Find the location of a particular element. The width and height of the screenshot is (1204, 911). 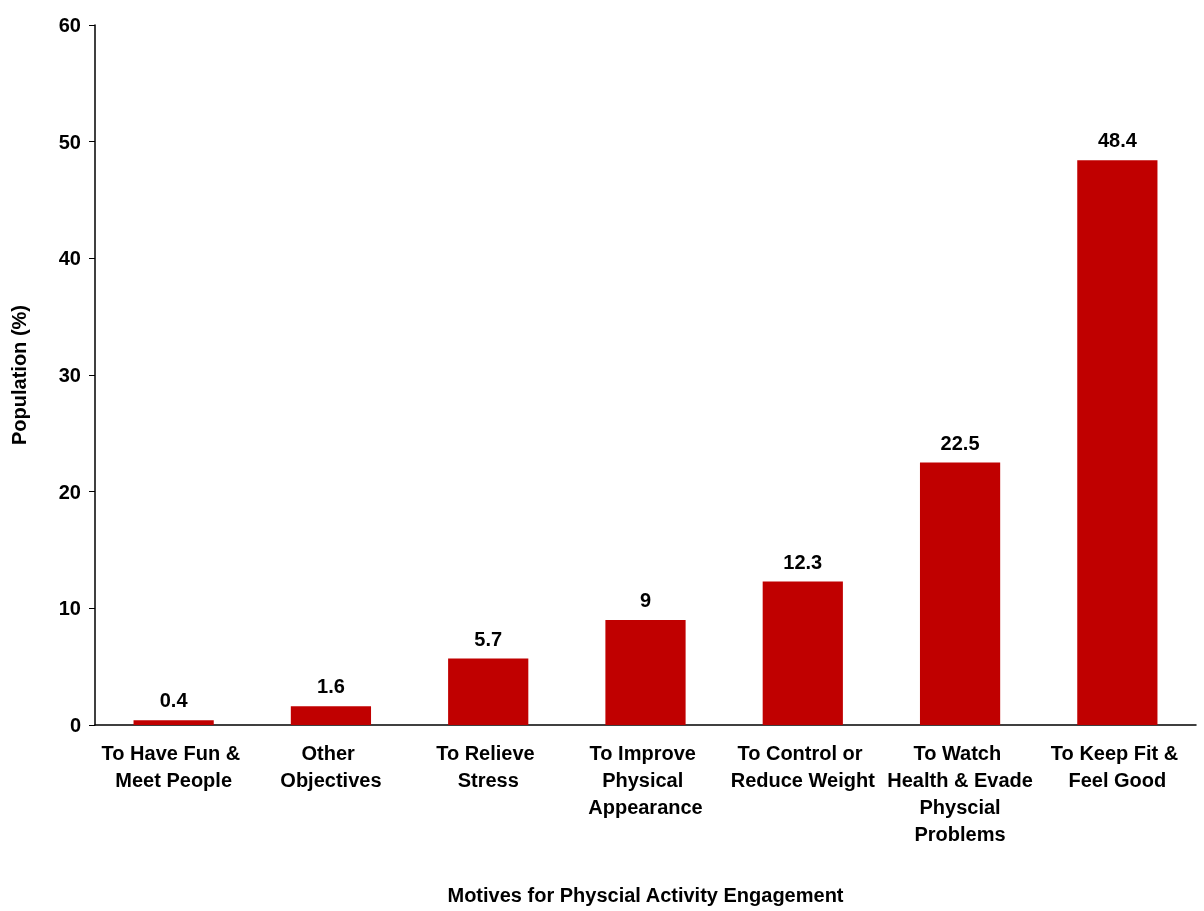

x-tick-label: To Improve Physical Appearance is located at coordinates (645, 779).